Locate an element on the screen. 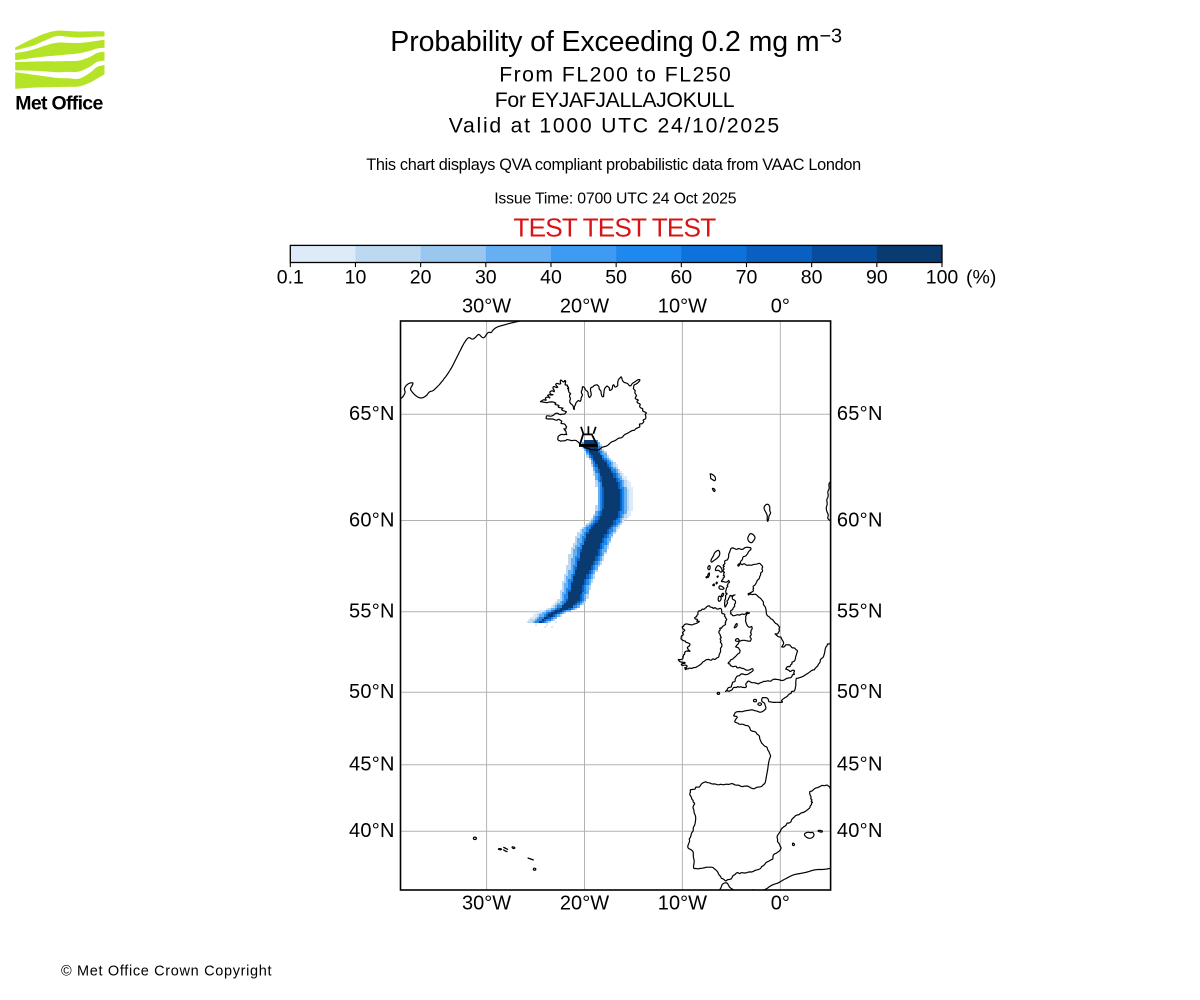 This screenshot has height=1000, width=1200. svg-text:Probability of Exceeding 0.2 m: Probability of Exceeding 0.2 mg m−3 is located at coordinates (616, 42).